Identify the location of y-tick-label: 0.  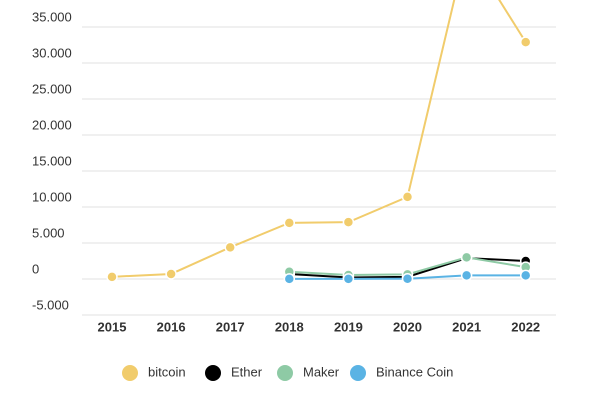
(35, 268).